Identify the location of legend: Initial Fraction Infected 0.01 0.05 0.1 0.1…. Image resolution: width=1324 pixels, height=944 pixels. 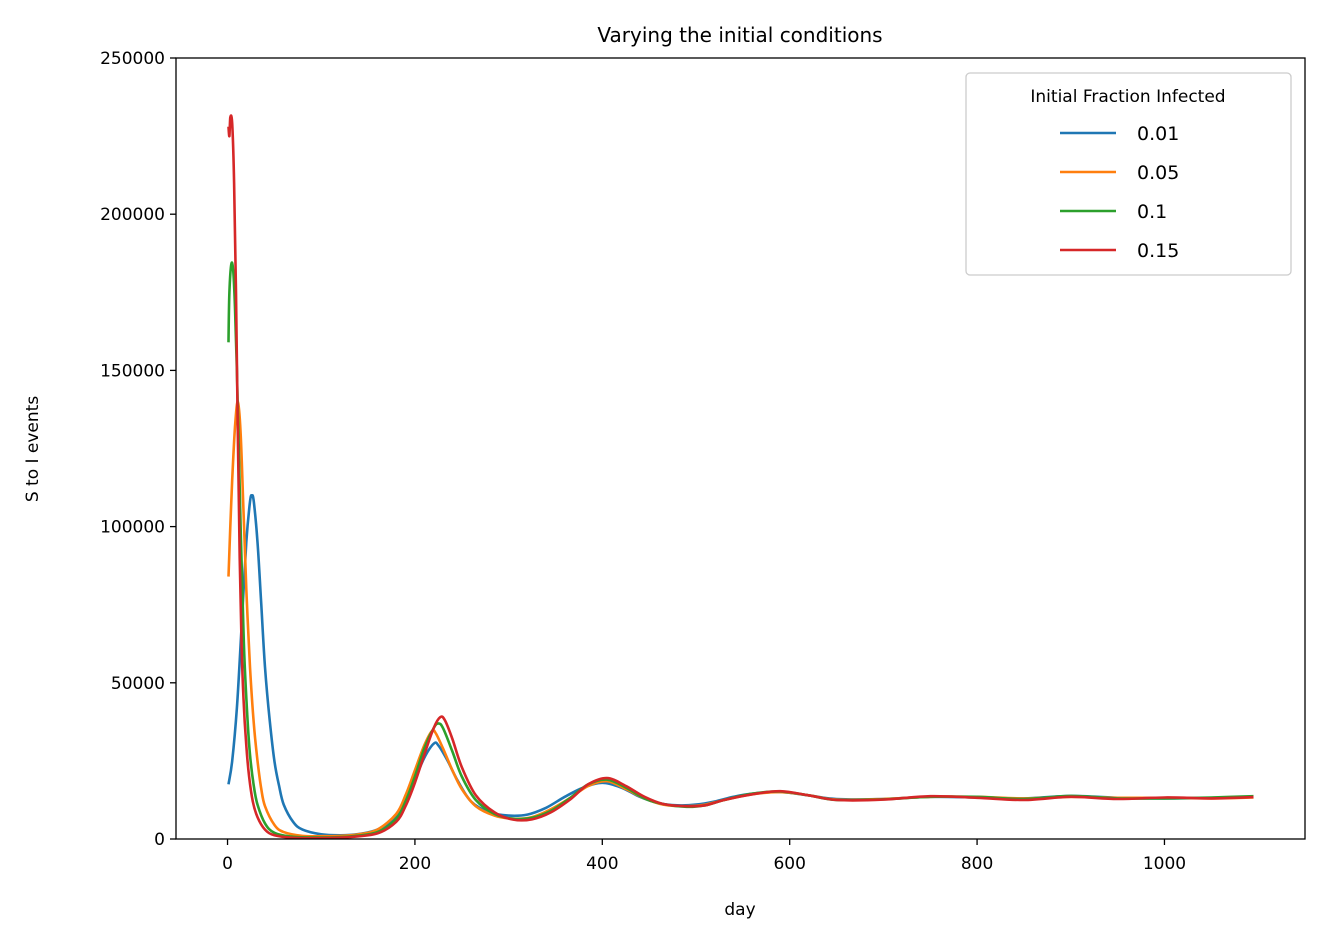
(1128, 174).